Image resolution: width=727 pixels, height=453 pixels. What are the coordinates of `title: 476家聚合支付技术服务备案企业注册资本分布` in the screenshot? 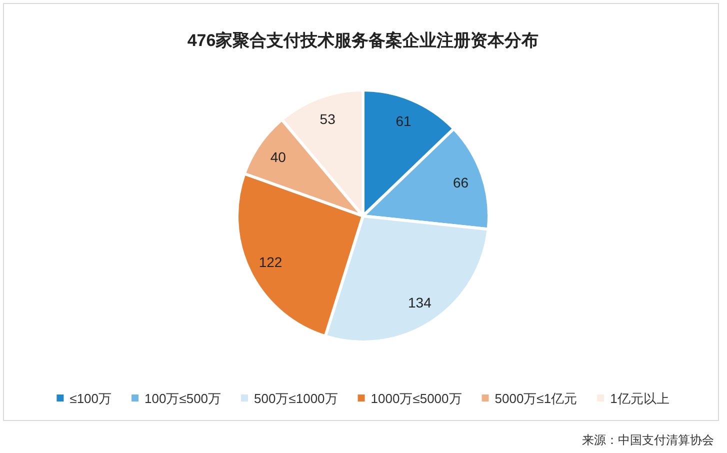 It's located at (363, 40).